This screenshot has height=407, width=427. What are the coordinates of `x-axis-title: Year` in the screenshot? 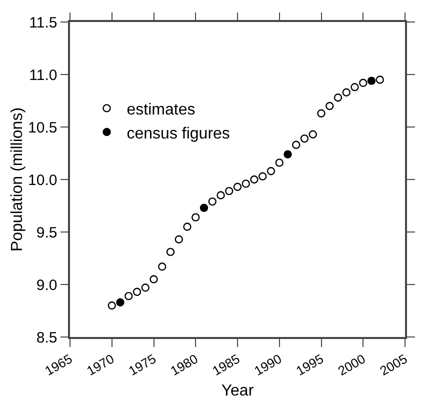 It's located at (237, 391).